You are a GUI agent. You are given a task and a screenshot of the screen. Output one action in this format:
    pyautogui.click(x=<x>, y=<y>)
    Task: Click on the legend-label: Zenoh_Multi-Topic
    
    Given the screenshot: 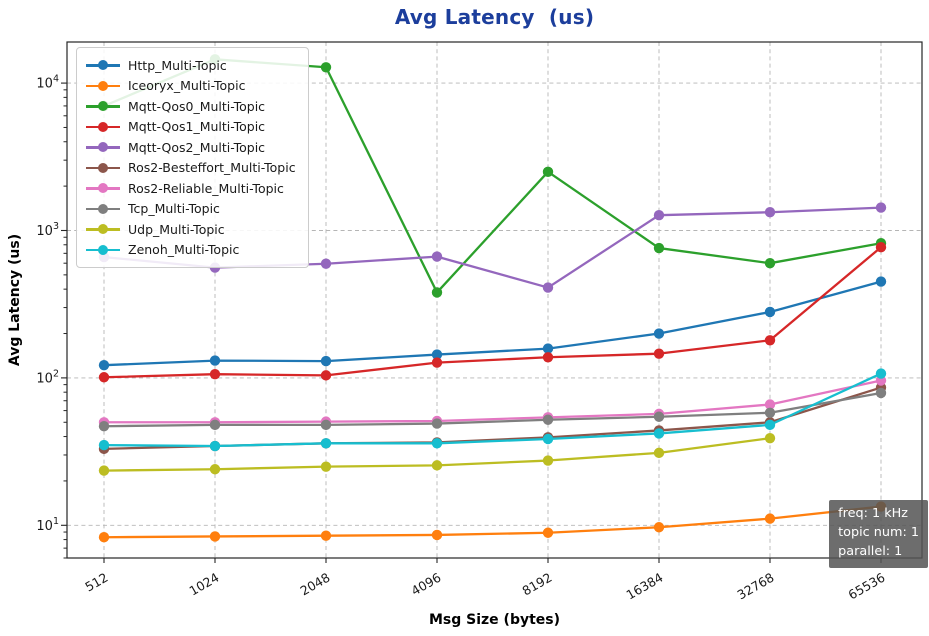 What is the action you would take?
    pyautogui.click(x=184, y=250)
    